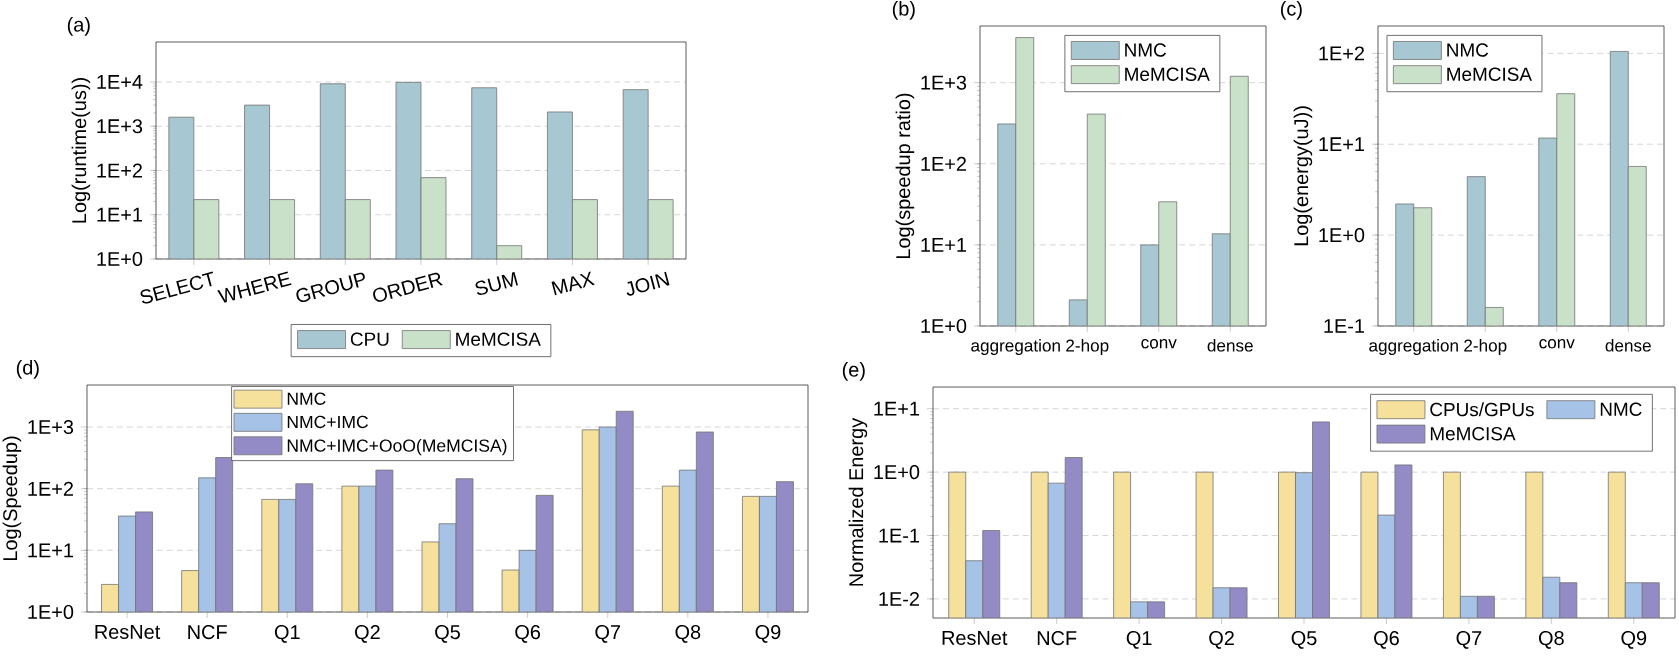 The width and height of the screenshot is (1679, 660). Describe the element at coordinates (78, 26) in the screenshot. I see `chart-title: (a)` at that location.